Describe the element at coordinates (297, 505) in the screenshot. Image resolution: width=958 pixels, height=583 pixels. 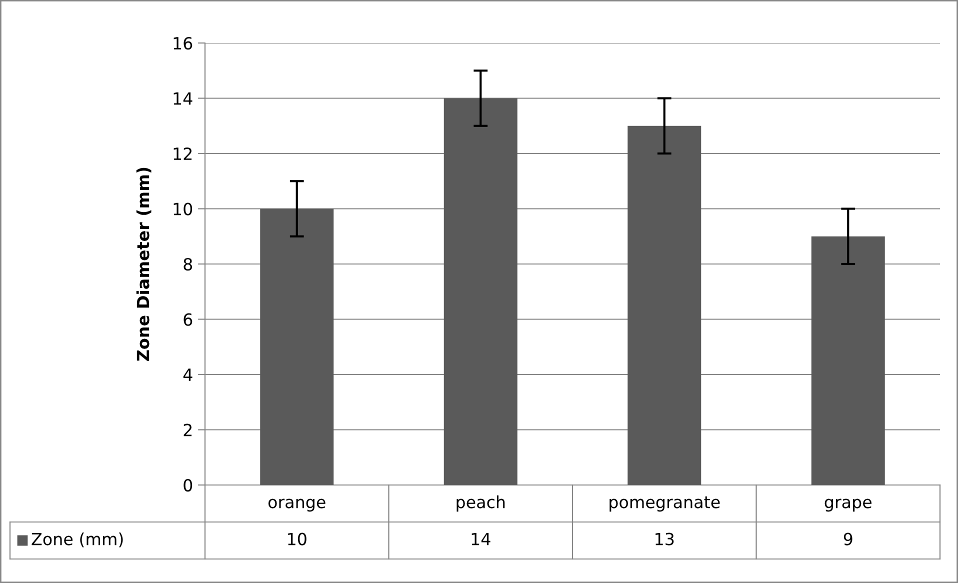
I see `x-tick-label: orange` at that location.